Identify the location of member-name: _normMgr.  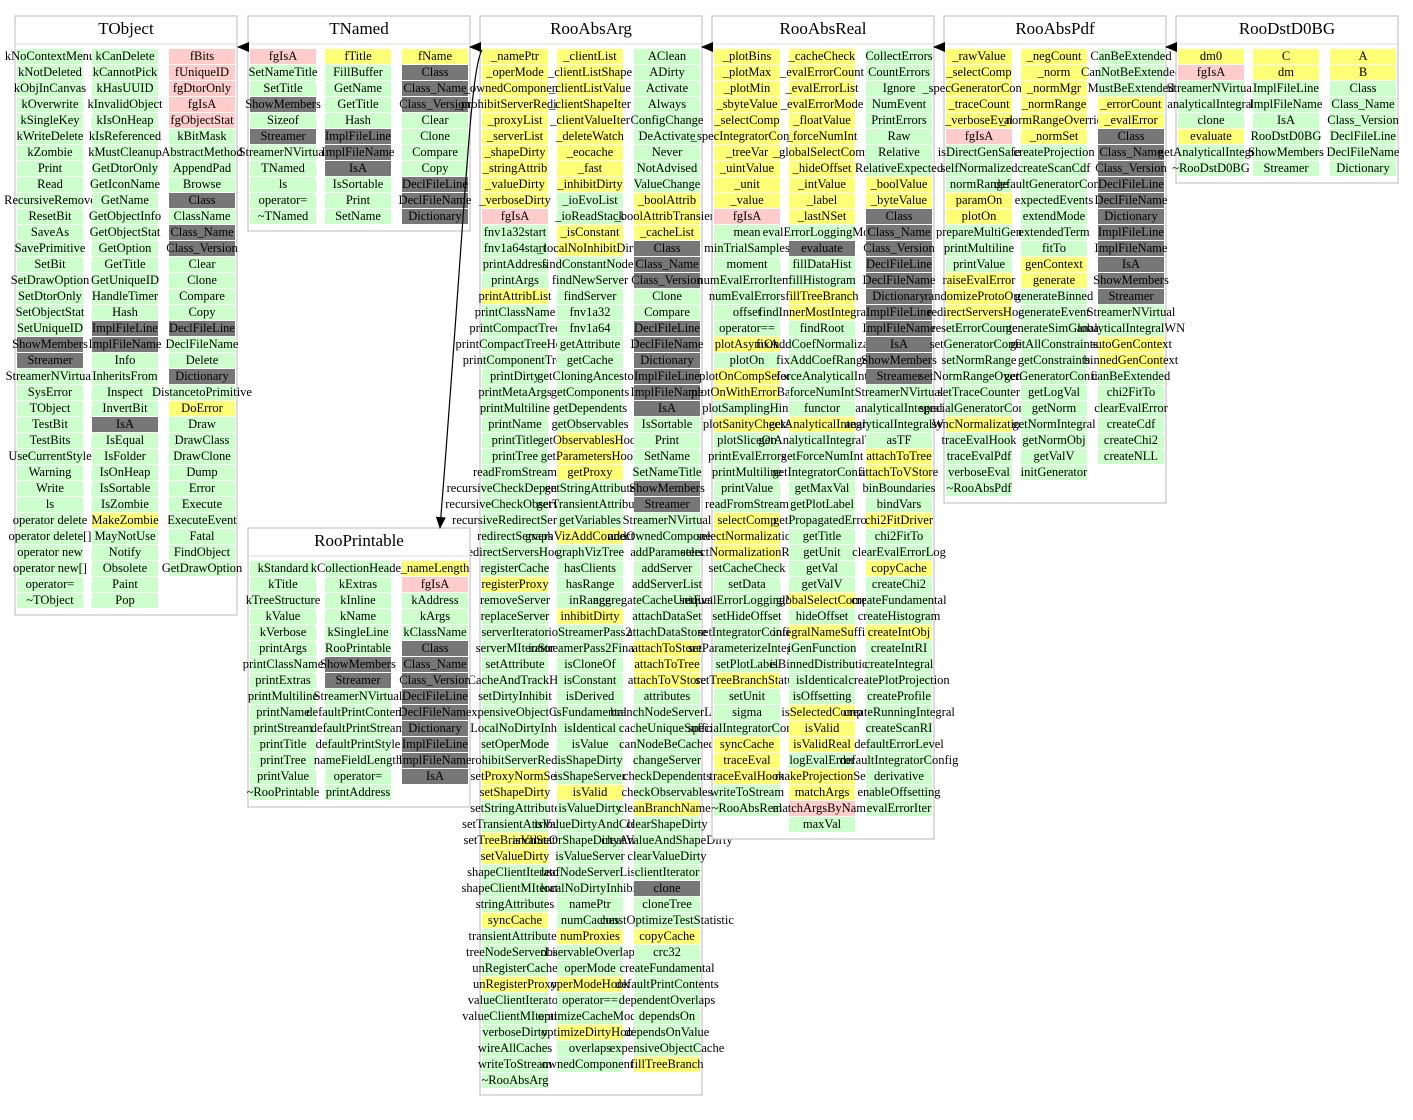
(1054, 88).